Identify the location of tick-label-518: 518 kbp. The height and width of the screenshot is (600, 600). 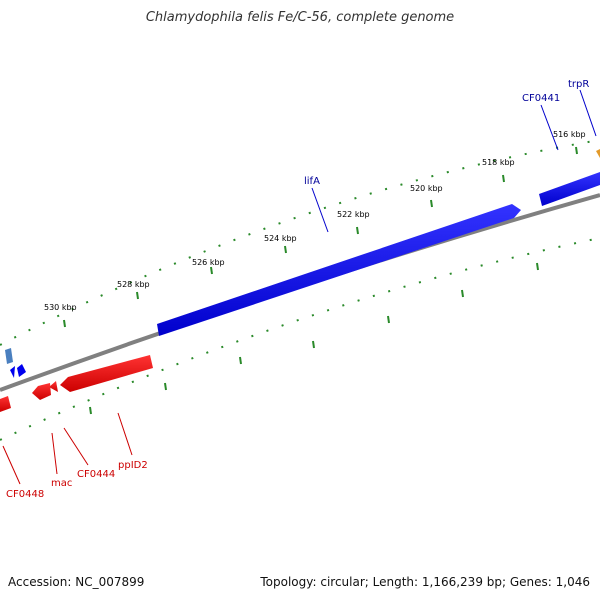
(498, 162).